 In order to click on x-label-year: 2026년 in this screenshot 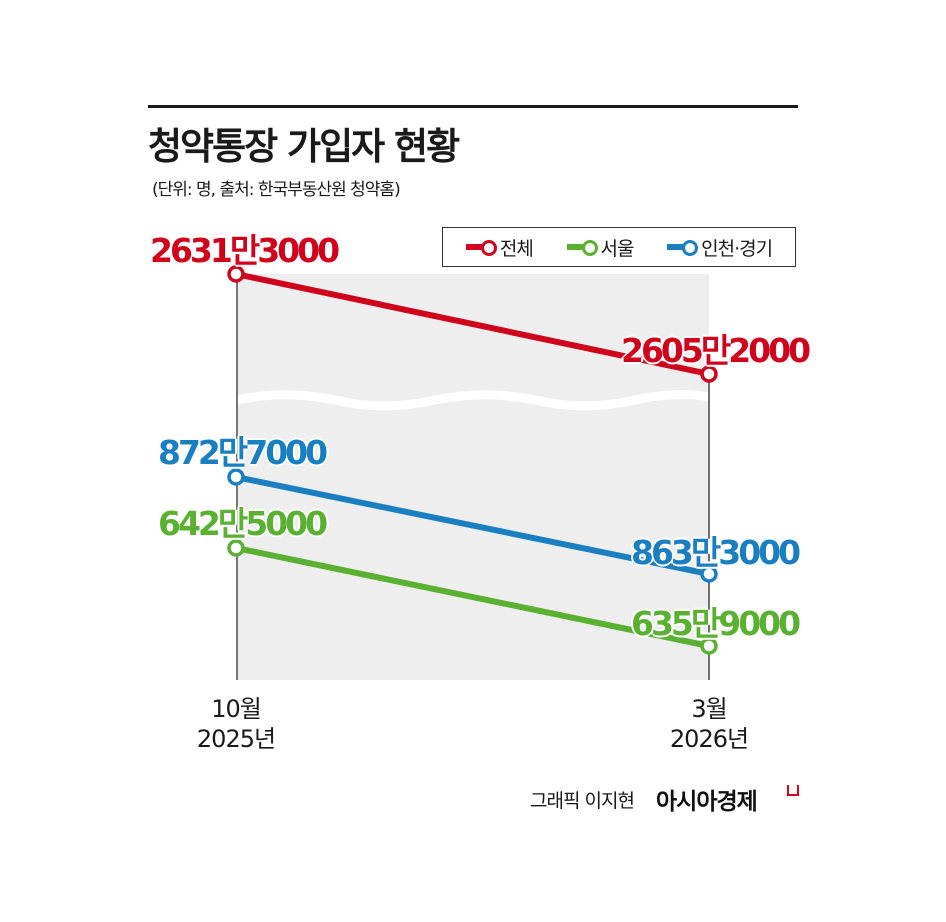, I will do `click(709, 739)`.